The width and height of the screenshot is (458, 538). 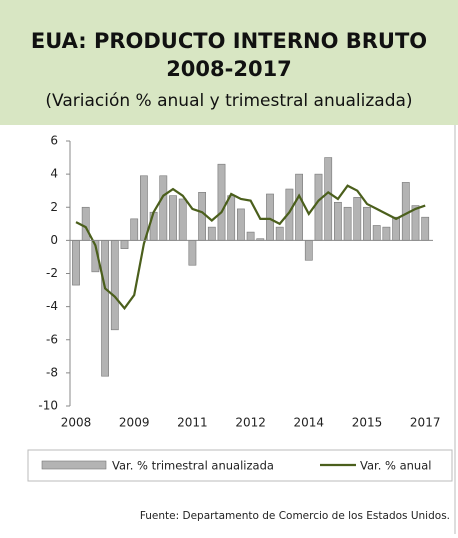 What do you see at coordinates (425, 423) in the screenshot?
I see `x-tick-label: 2017` at bounding box center [425, 423].